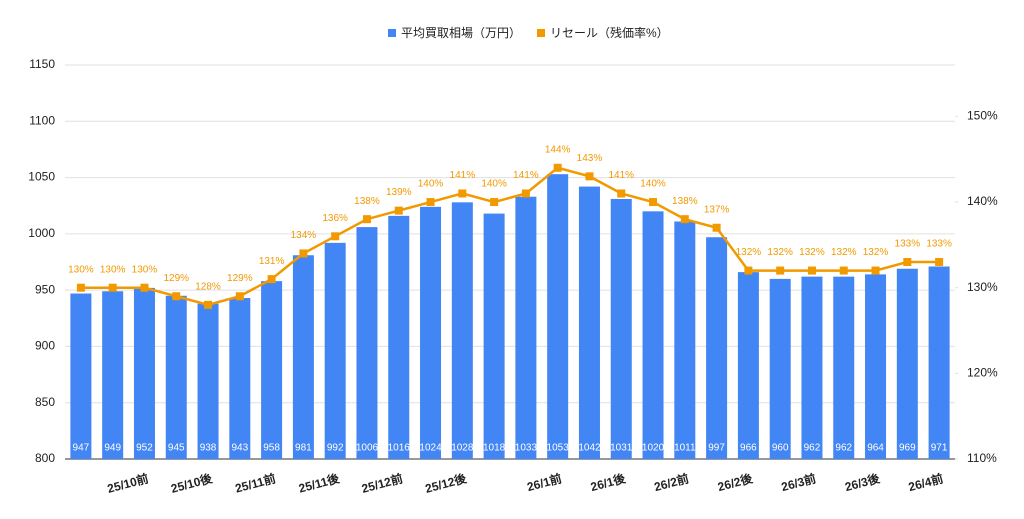  Describe the element at coordinates (799, 482) in the screenshot. I see `x-tick-label: 26/3前` at that location.